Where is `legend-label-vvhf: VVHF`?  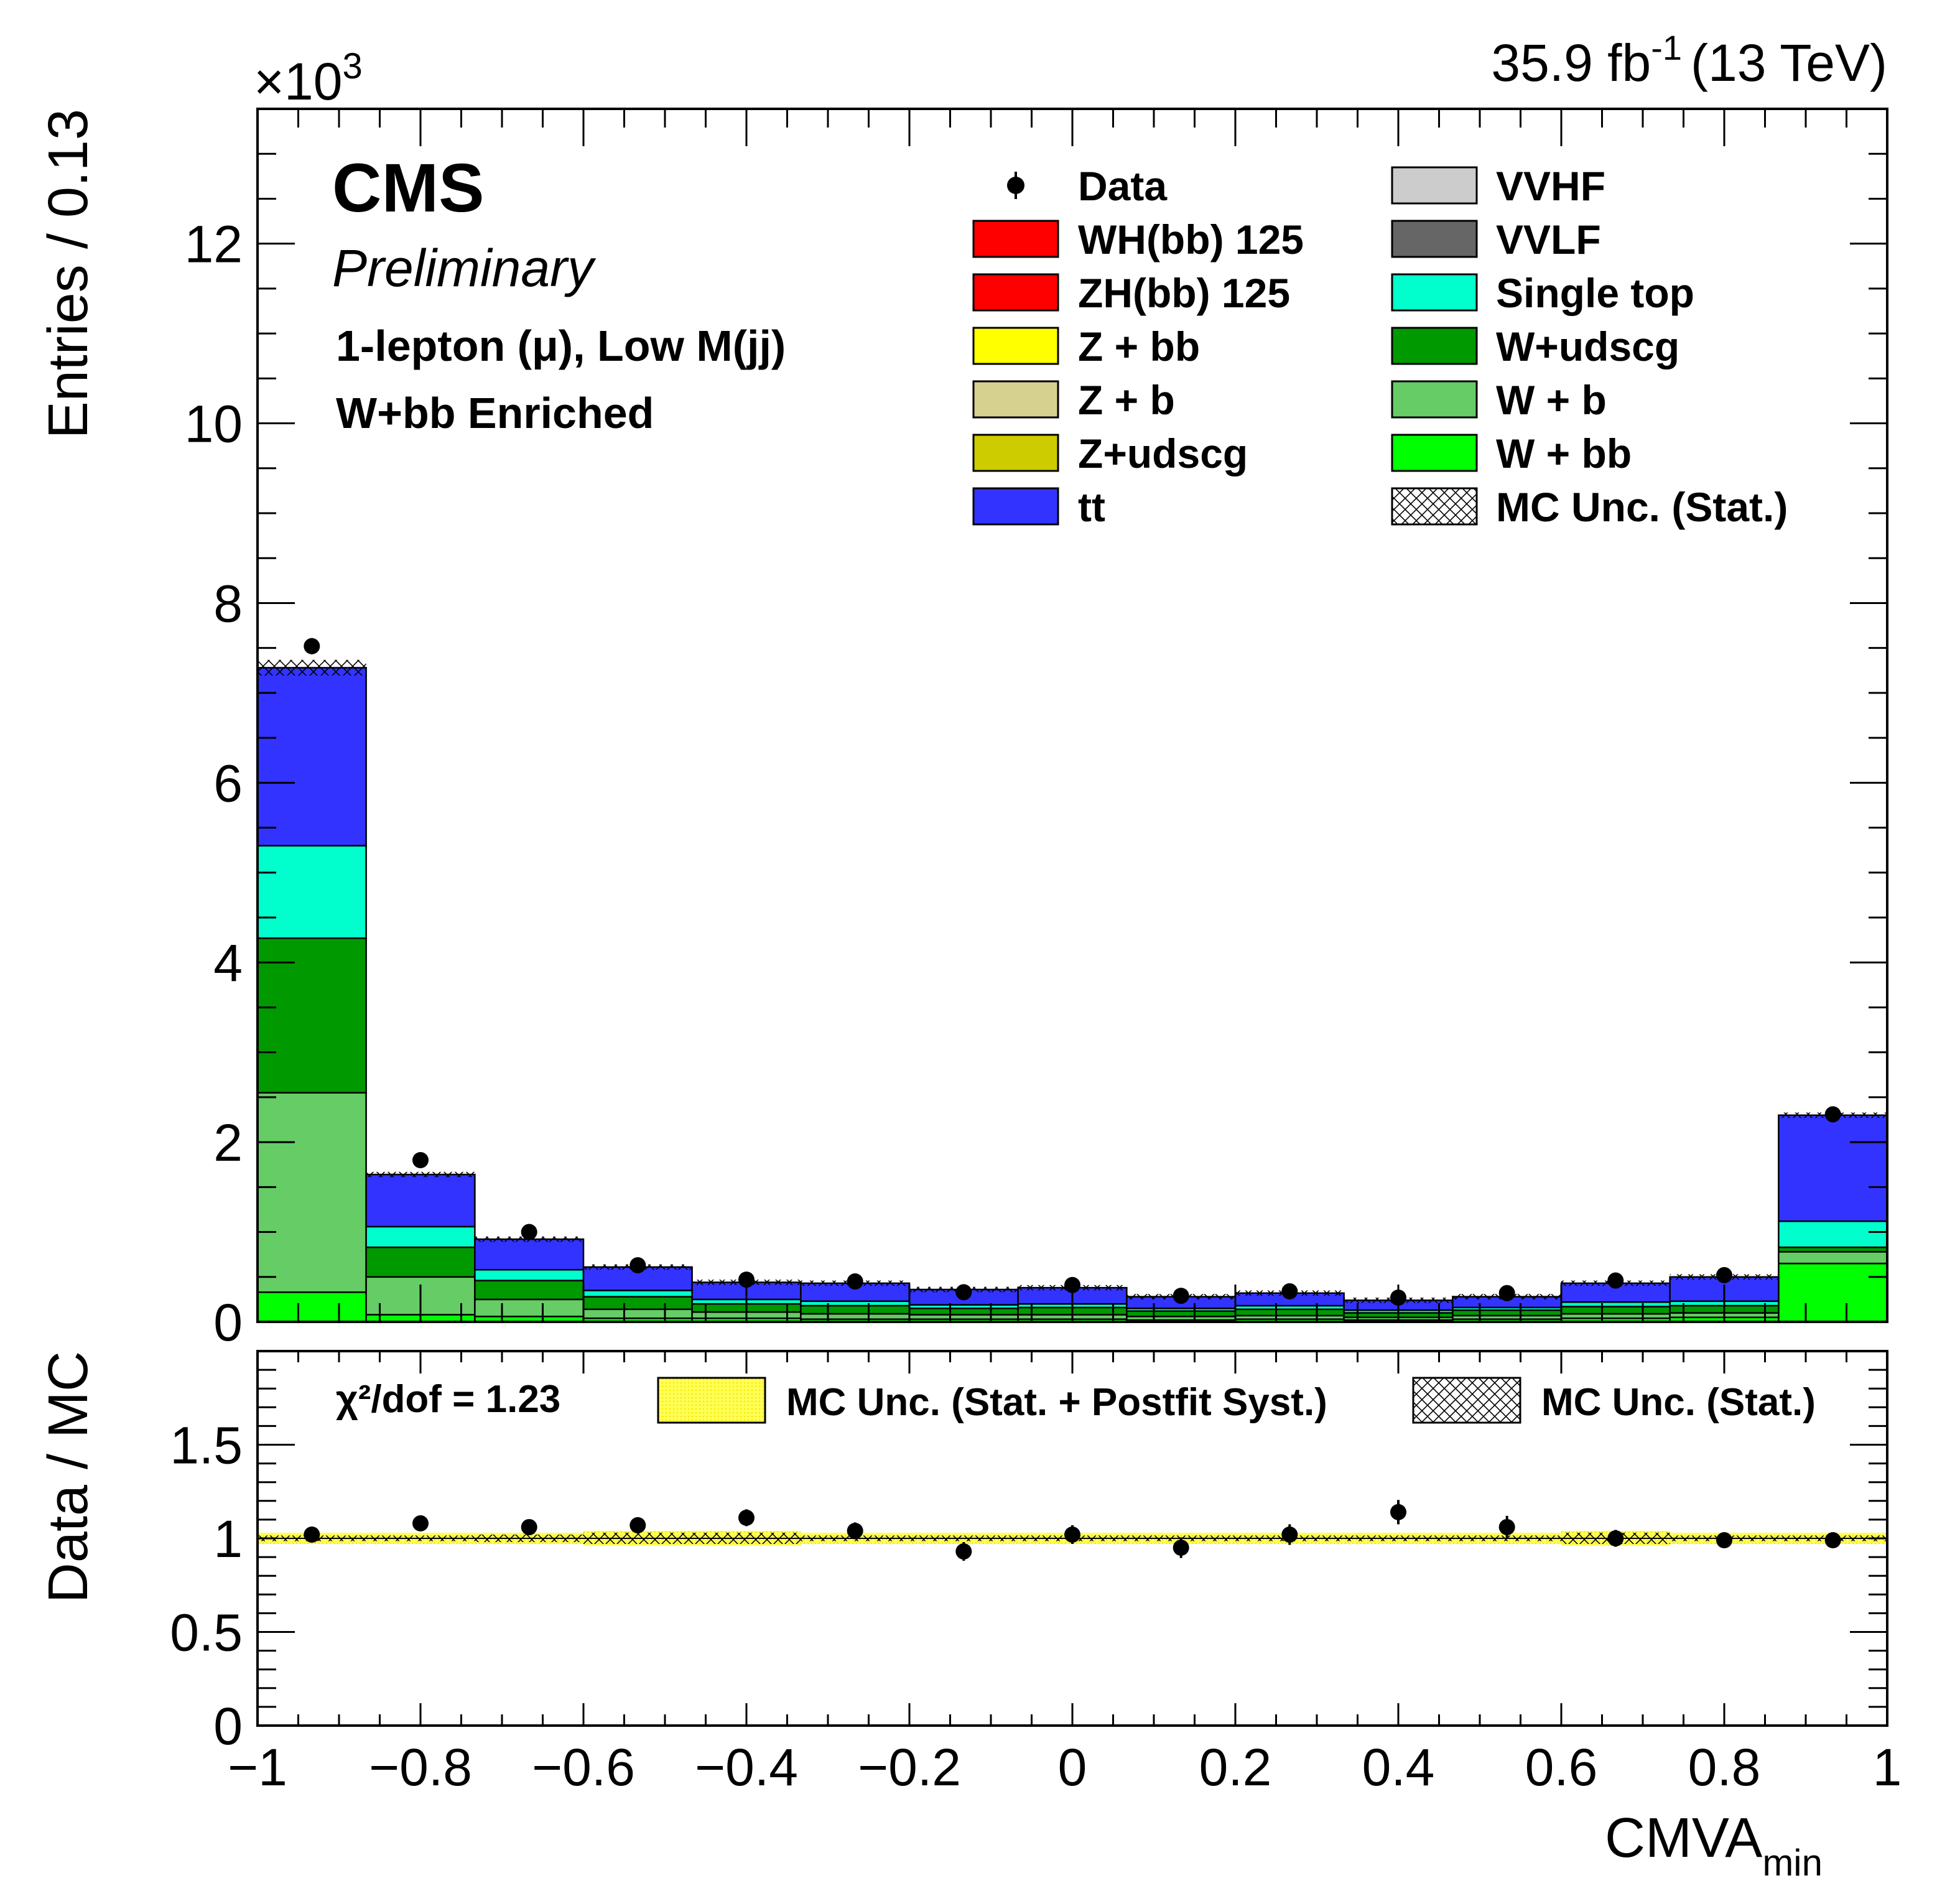 legend-label-vvhf: VVHF is located at coordinates (1550, 186).